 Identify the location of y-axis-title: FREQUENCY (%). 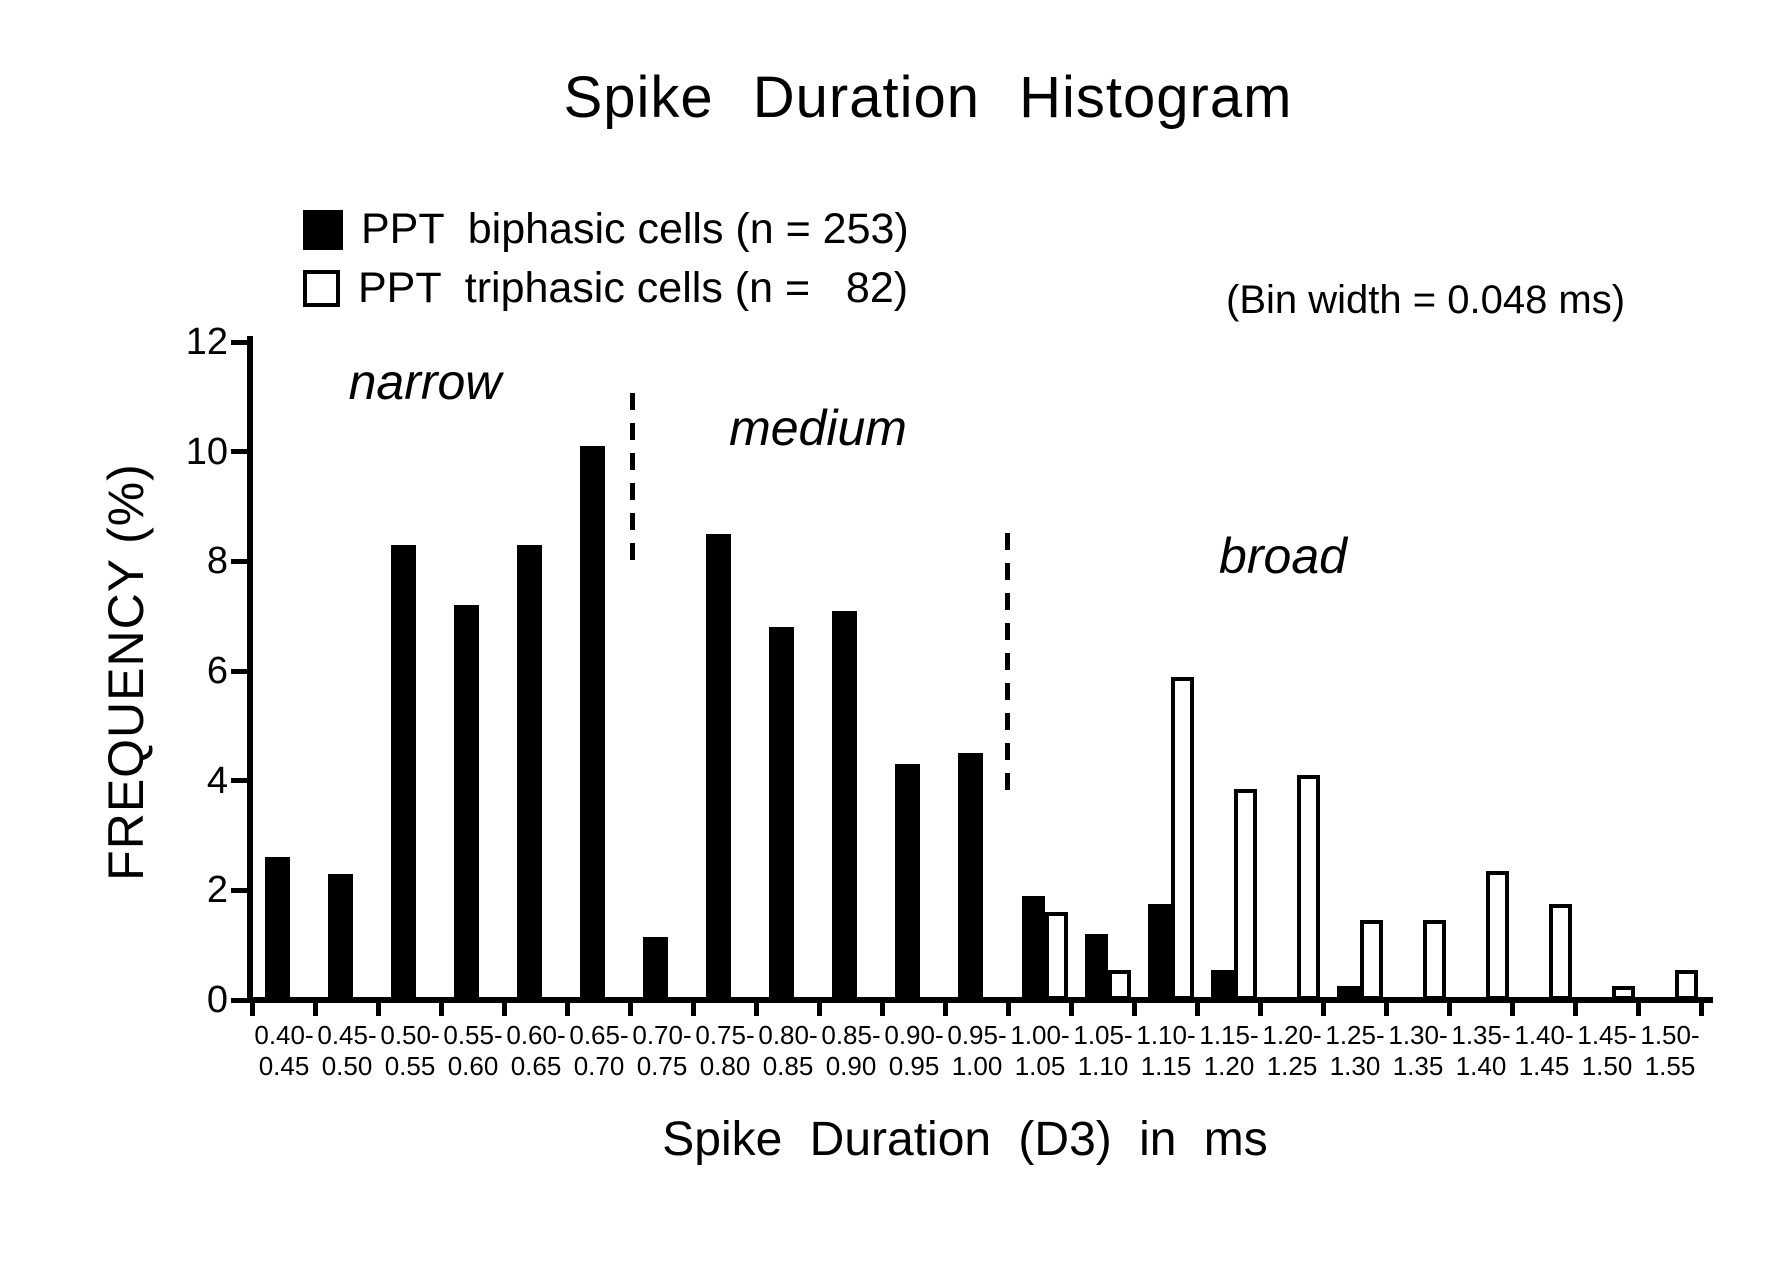
(126, 672).